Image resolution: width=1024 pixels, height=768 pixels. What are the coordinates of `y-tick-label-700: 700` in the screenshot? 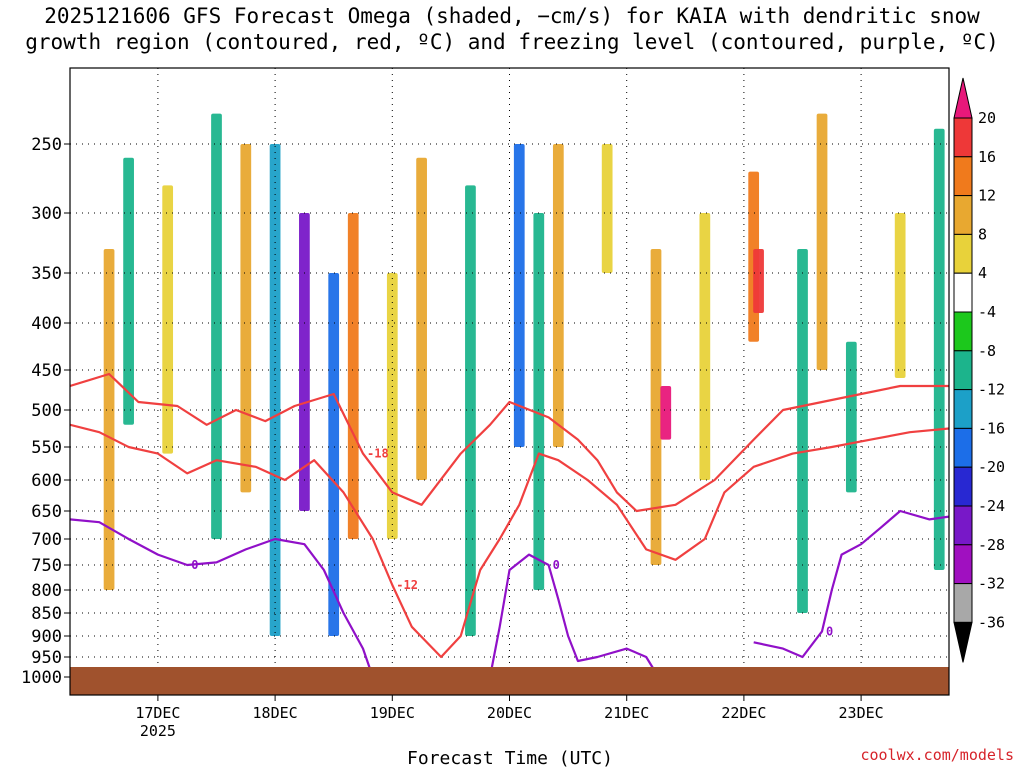 It's located at (46, 540).